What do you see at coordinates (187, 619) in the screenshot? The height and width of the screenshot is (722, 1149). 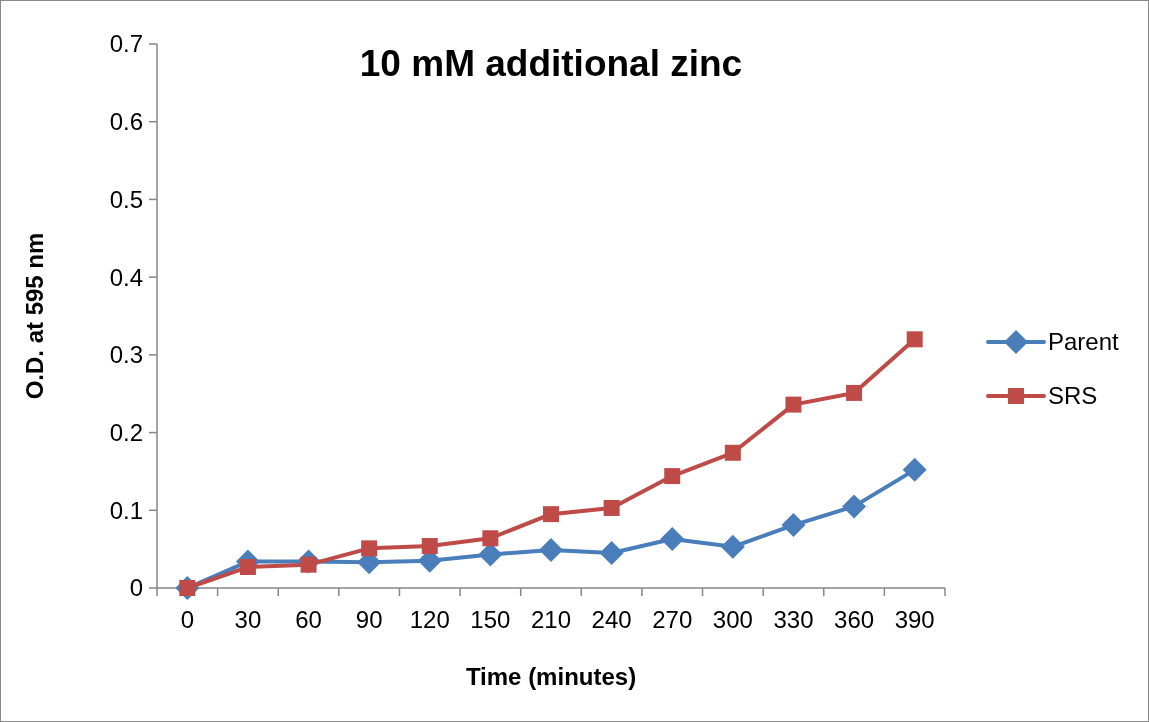 I see `x-tick-label: 0` at bounding box center [187, 619].